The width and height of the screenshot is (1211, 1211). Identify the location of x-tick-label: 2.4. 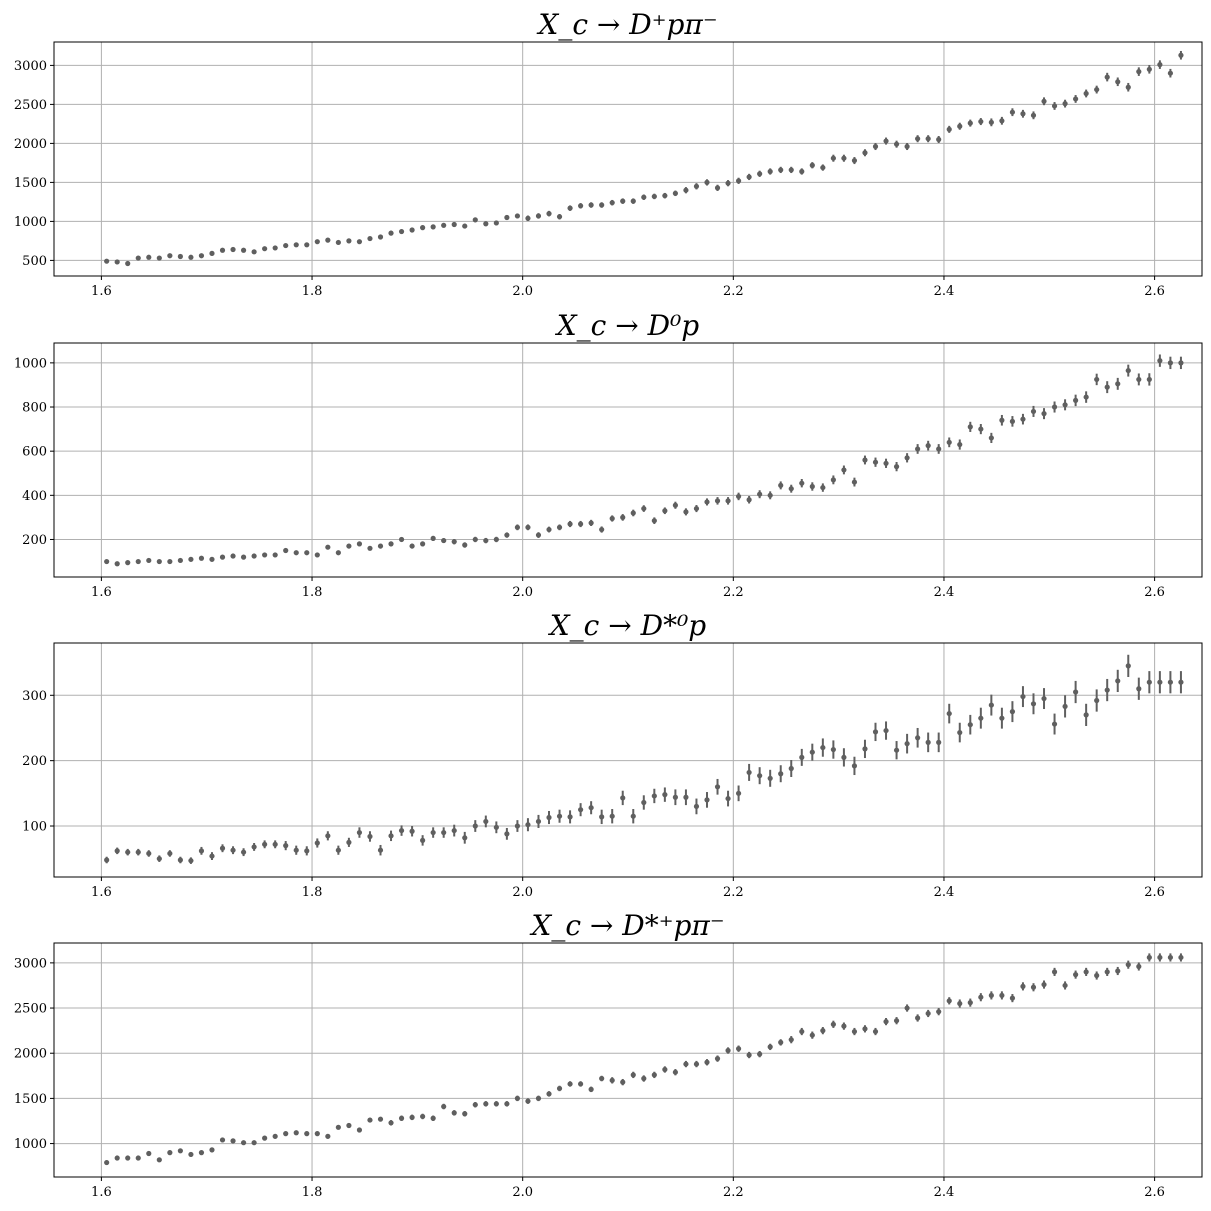
(944, 291).